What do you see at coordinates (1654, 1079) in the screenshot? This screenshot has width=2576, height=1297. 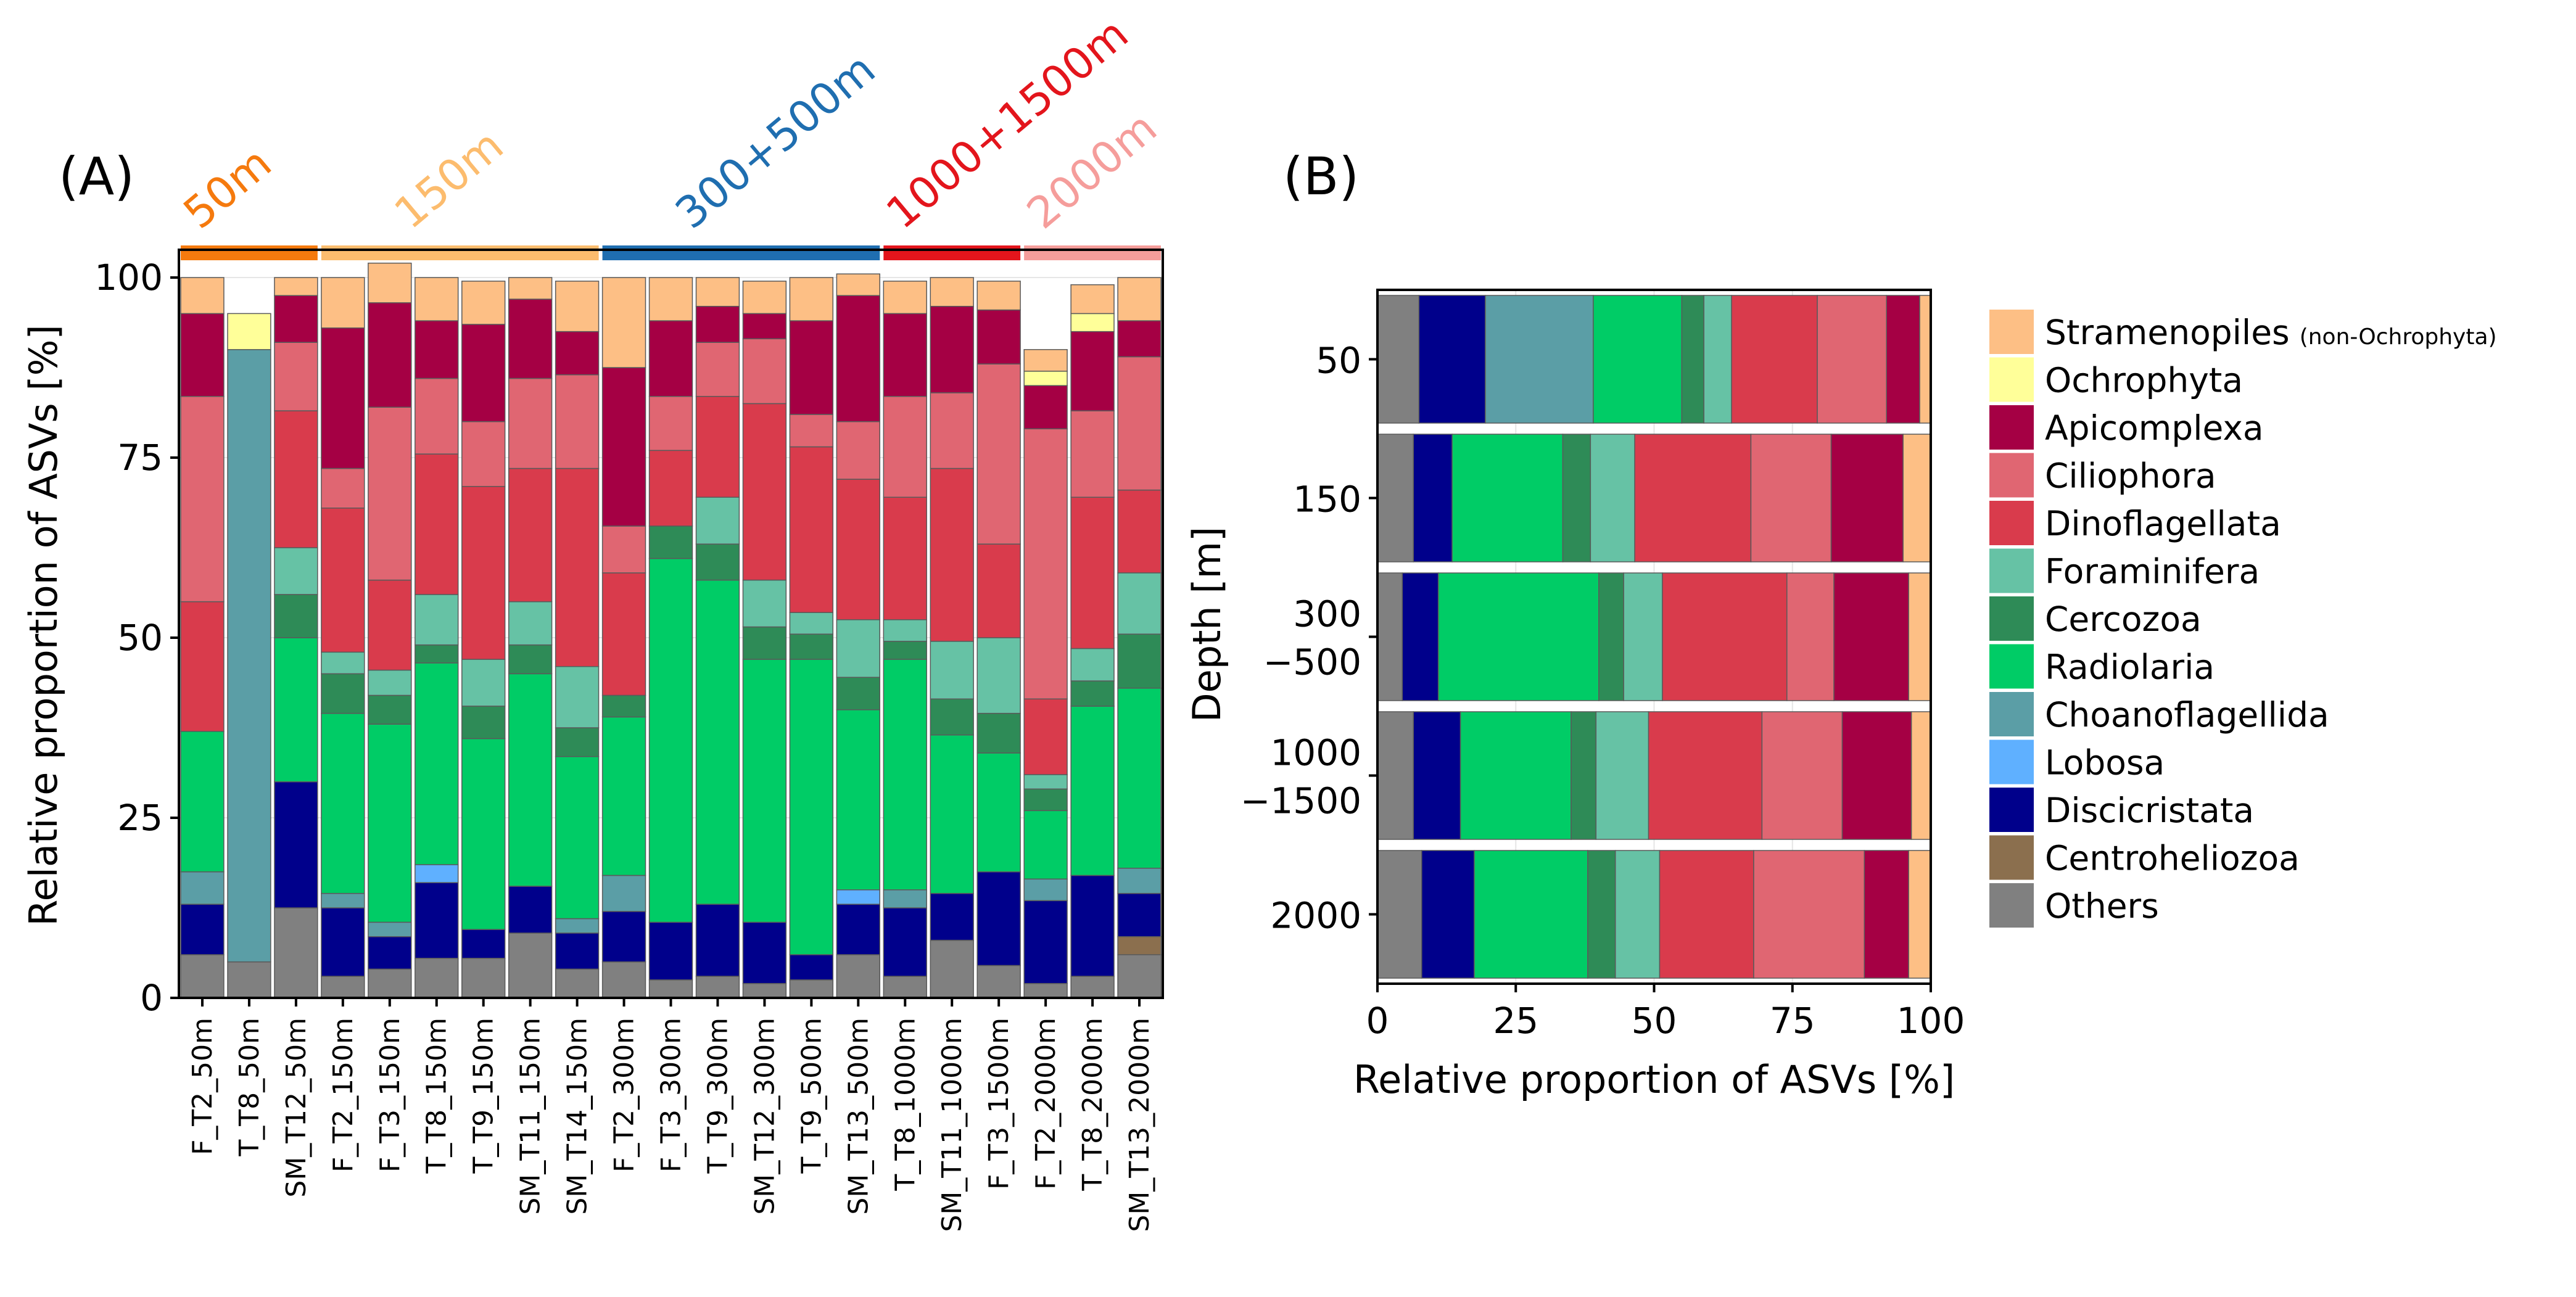 I see `panel-b-x-axis-label: Relative proportion of ASVs [%]` at bounding box center [1654, 1079].